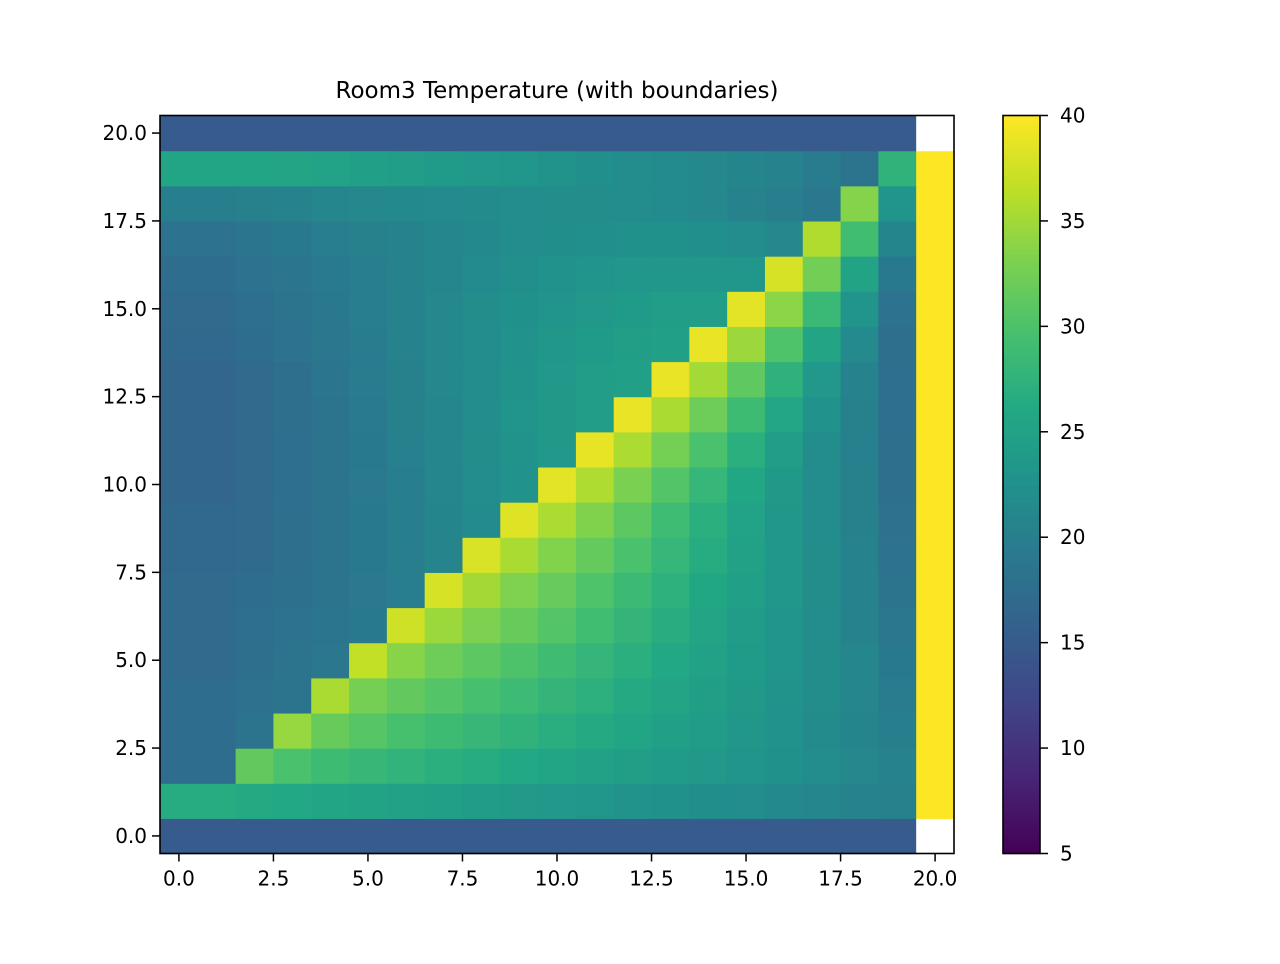 The height and width of the screenshot is (964, 1280). I want to click on y-tick-label: 12.5, so click(124, 397).